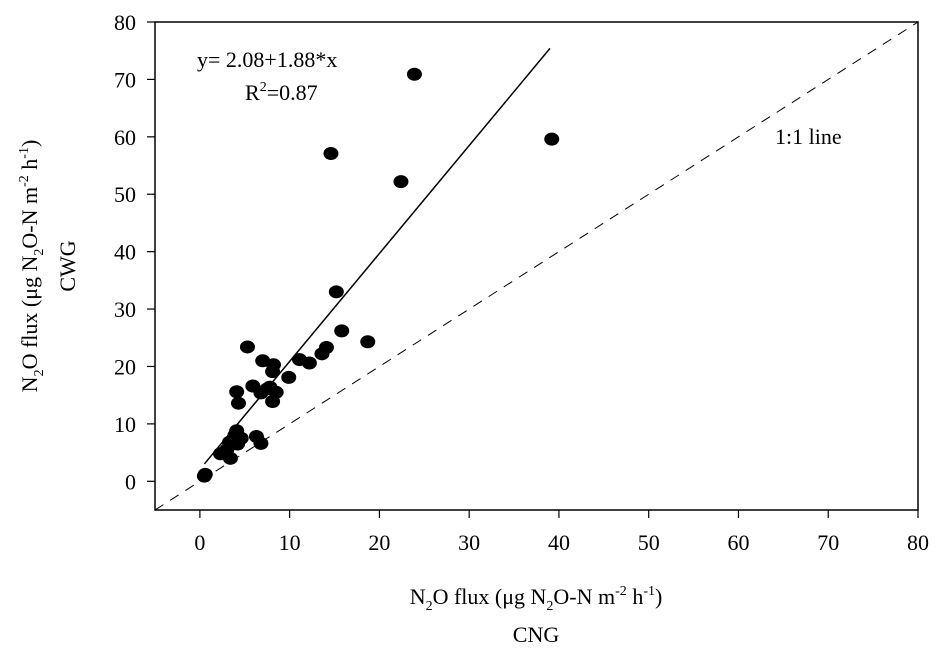 This screenshot has width=936, height=654. I want to click on x-tick-label: 0, so click(199, 542).